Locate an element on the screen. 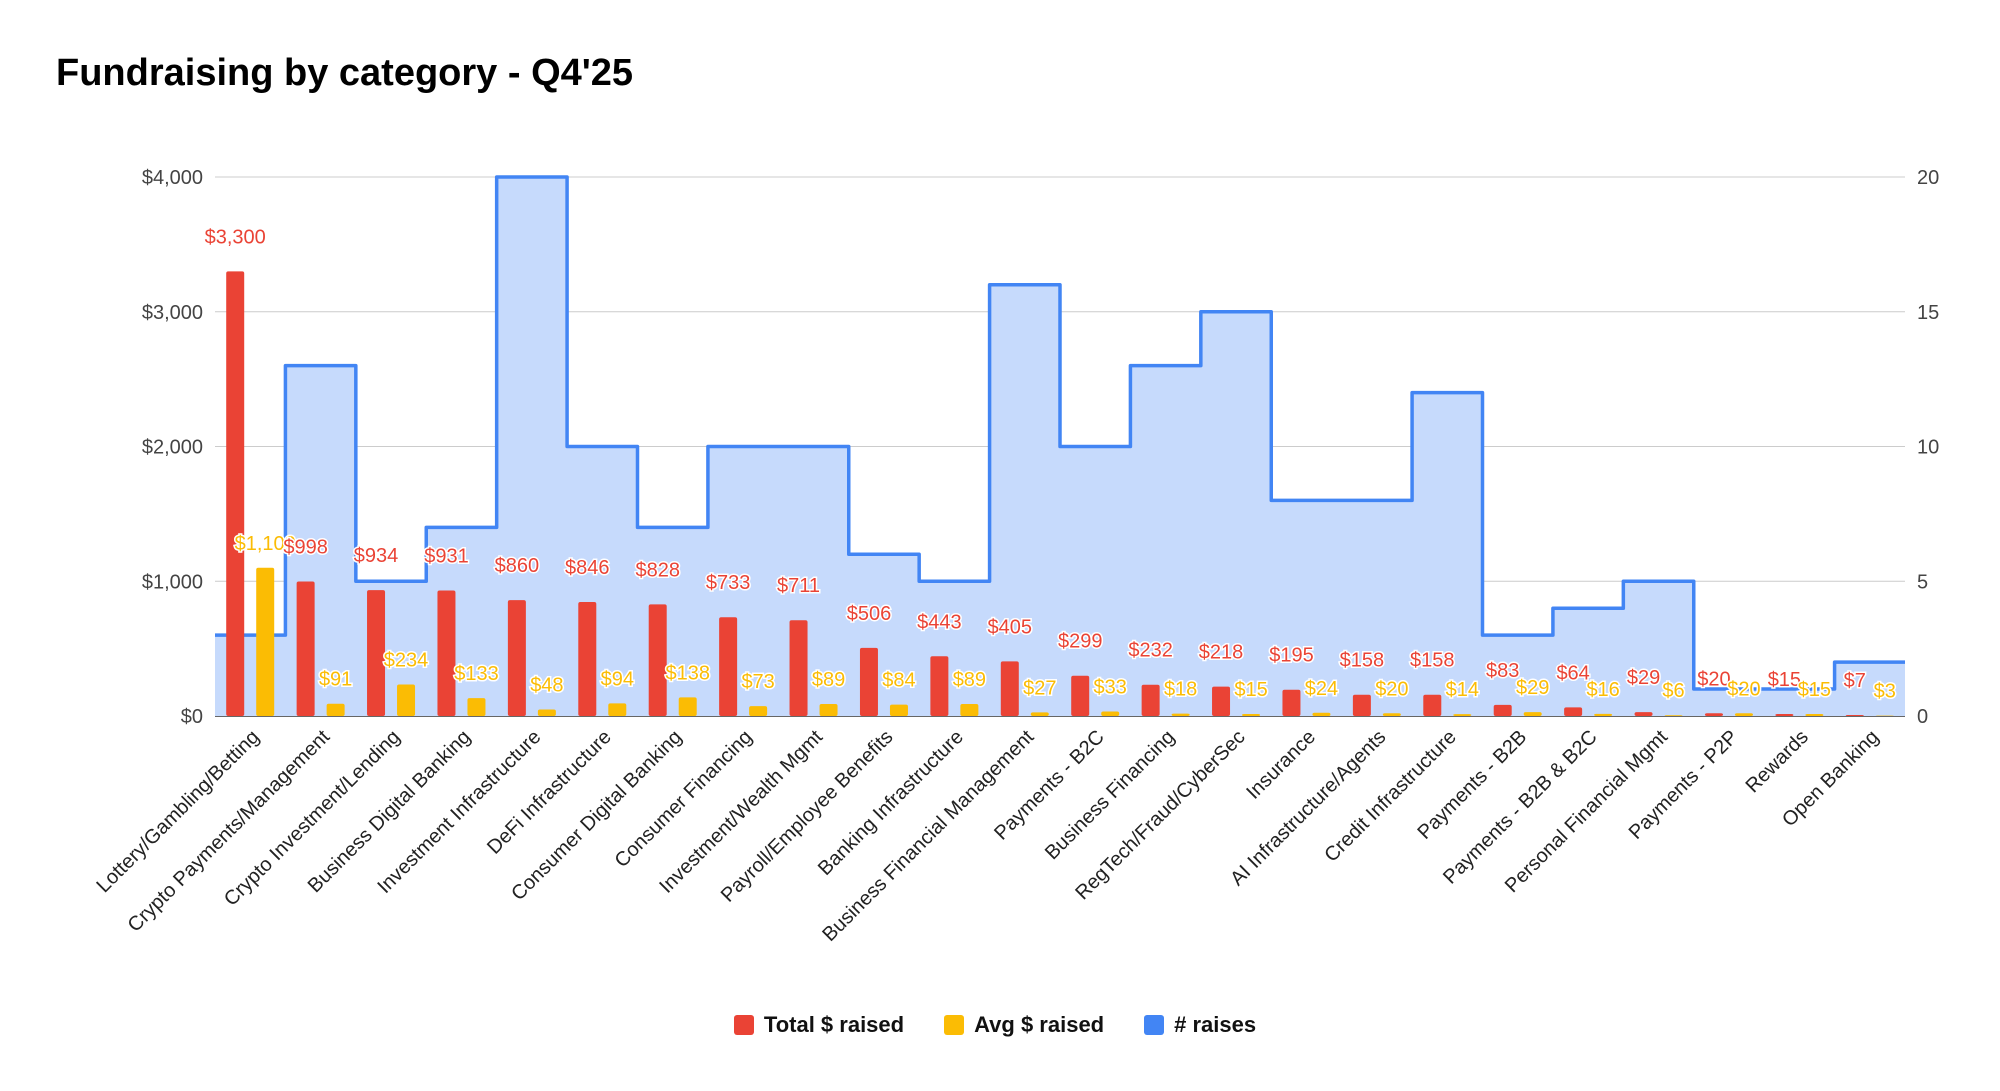 The width and height of the screenshot is (2000, 1091). data-label-total: $733 is located at coordinates (728, 583).